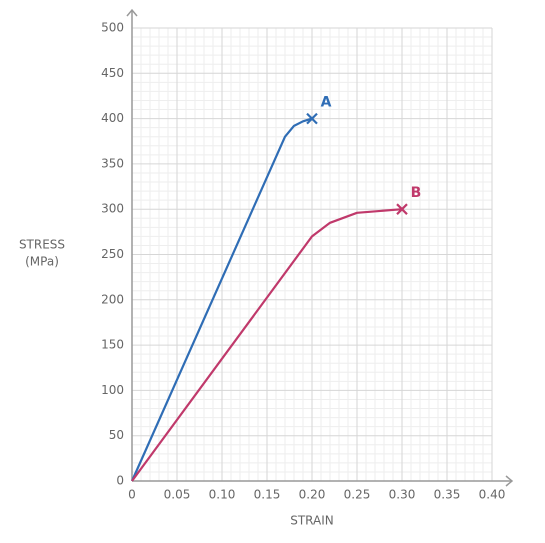  Describe the element at coordinates (402, 495) in the screenshot. I see `x-tick-label: 0.30` at that location.